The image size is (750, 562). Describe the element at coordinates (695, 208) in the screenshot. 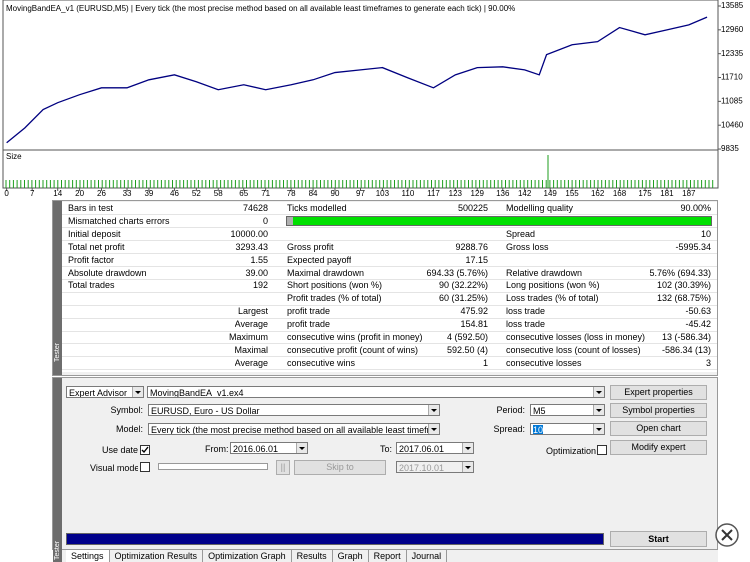

I see `report-value: 90.00%` at that location.